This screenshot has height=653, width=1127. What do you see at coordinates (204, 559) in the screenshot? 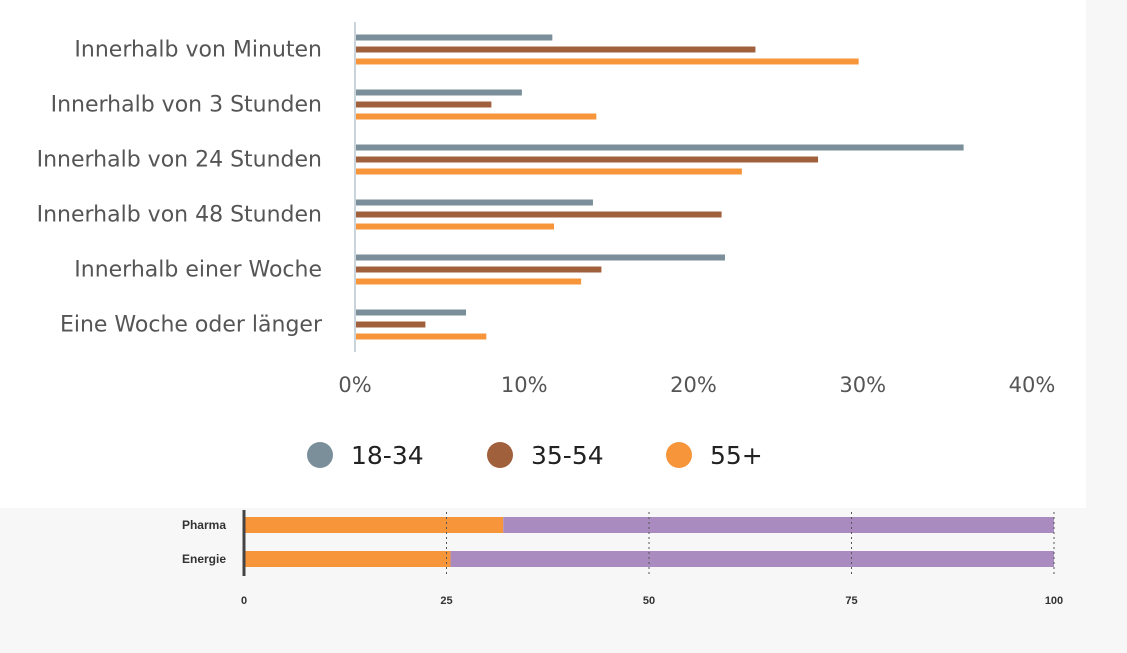
I see `category-label: Energie` at bounding box center [204, 559].